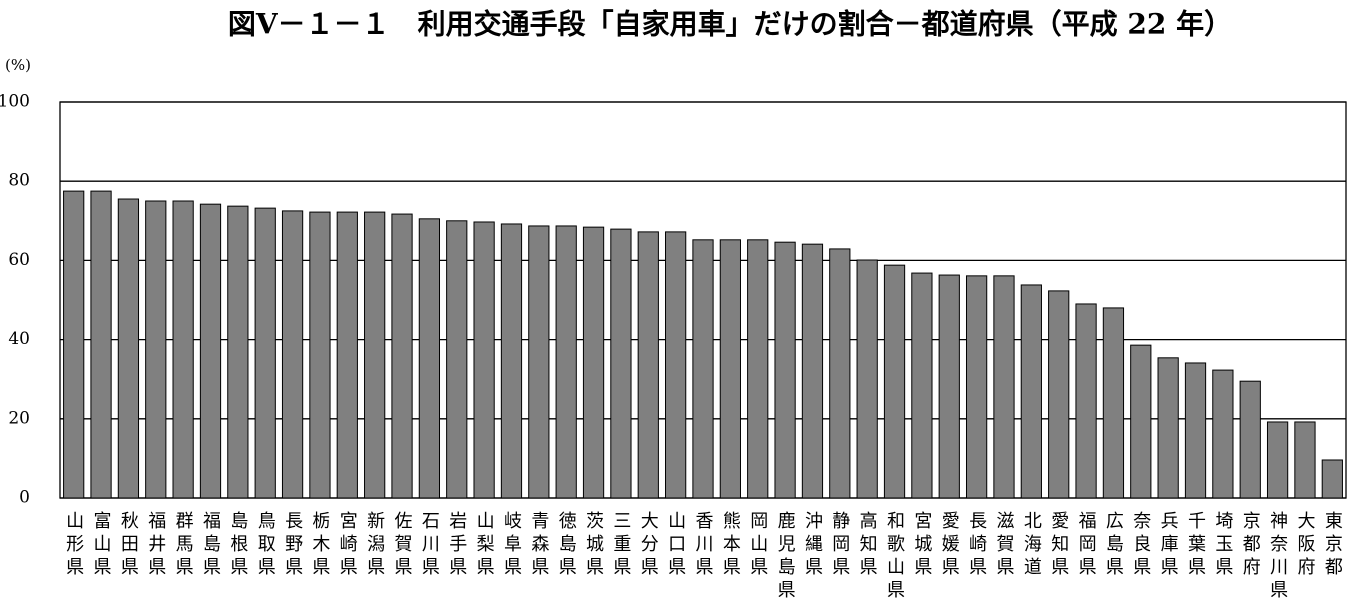 Image resolution: width=1362 pixels, height=604 pixels. I want to click on x-tick-label: 高知県, so click(867, 545).